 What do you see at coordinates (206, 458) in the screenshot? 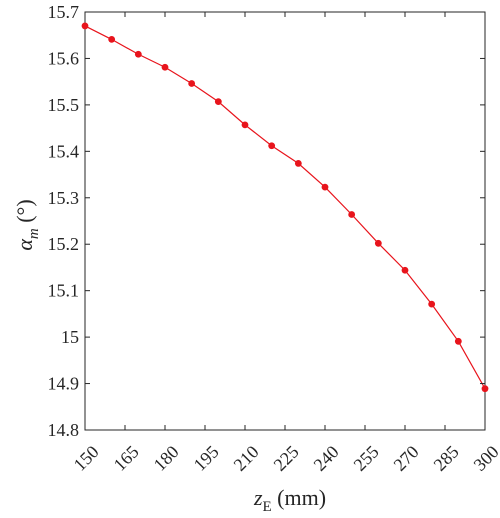
I see `x-tick-label: 195` at bounding box center [206, 458].